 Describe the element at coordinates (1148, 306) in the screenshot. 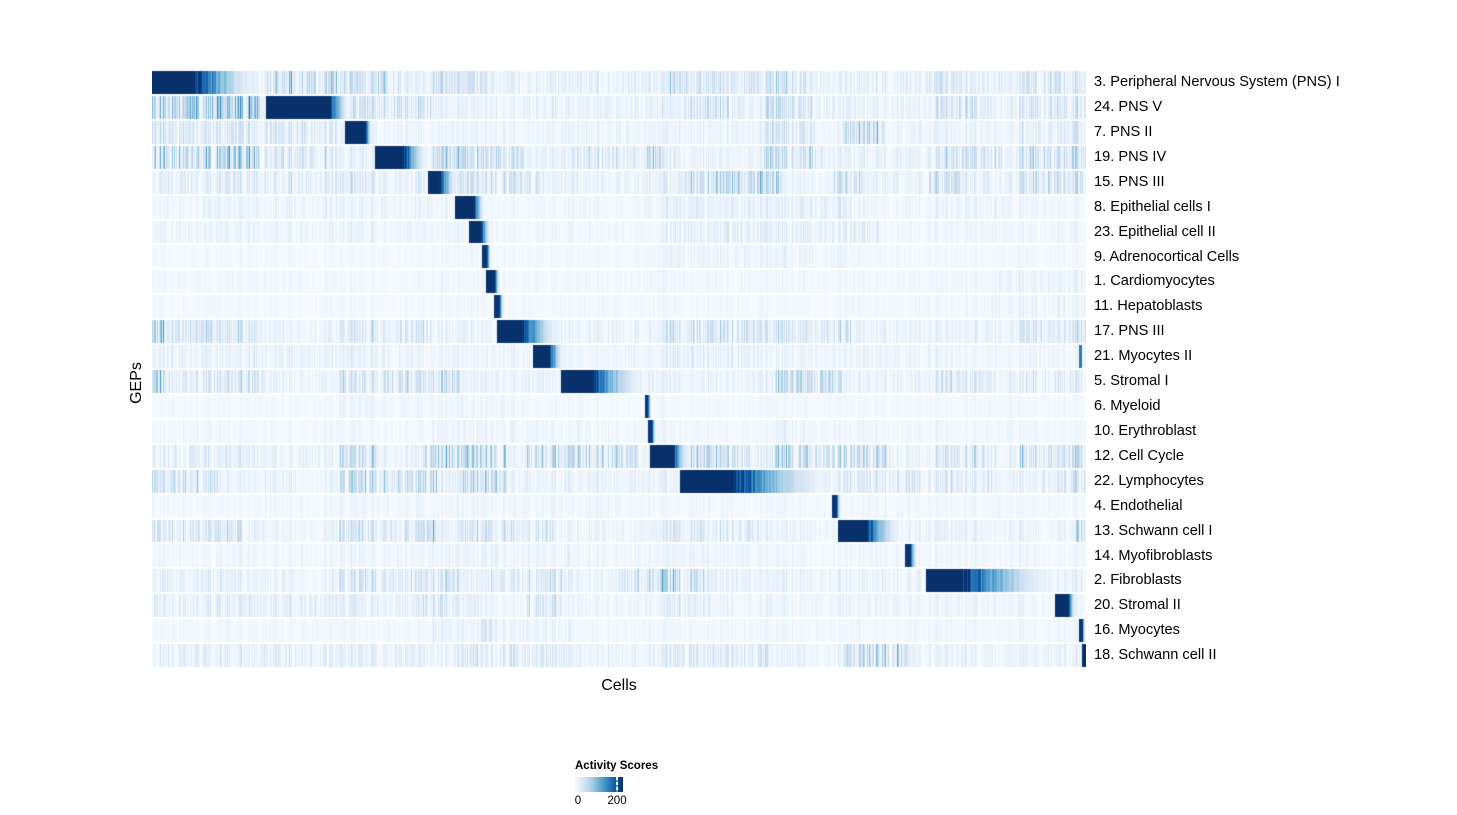

I see `row-label: 11. Hepatoblasts` at that location.